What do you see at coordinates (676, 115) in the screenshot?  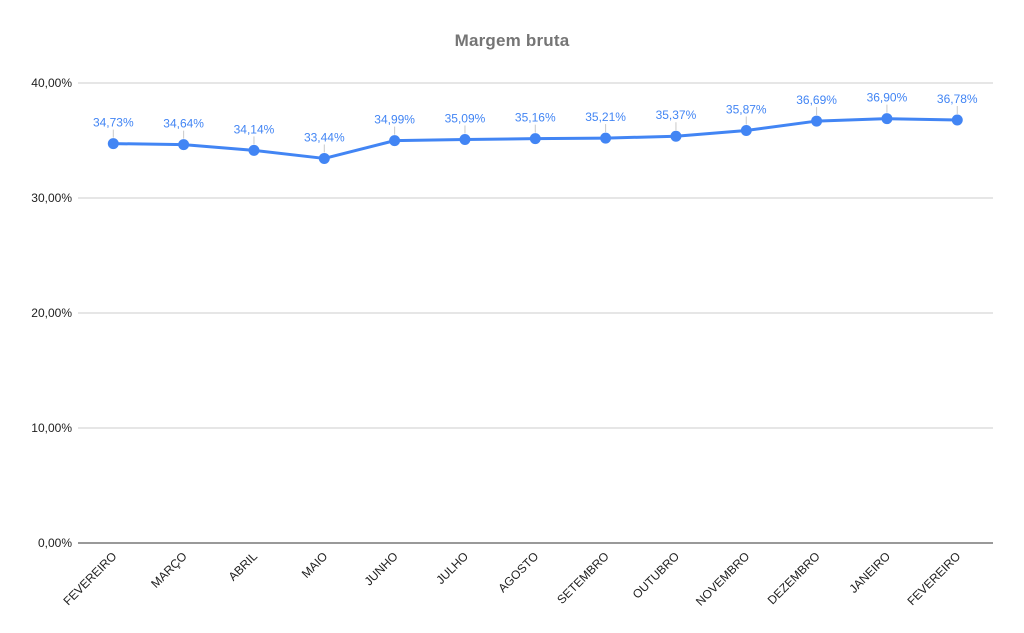 I see `data-point-label: 35,37%` at bounding box center [676, 115].